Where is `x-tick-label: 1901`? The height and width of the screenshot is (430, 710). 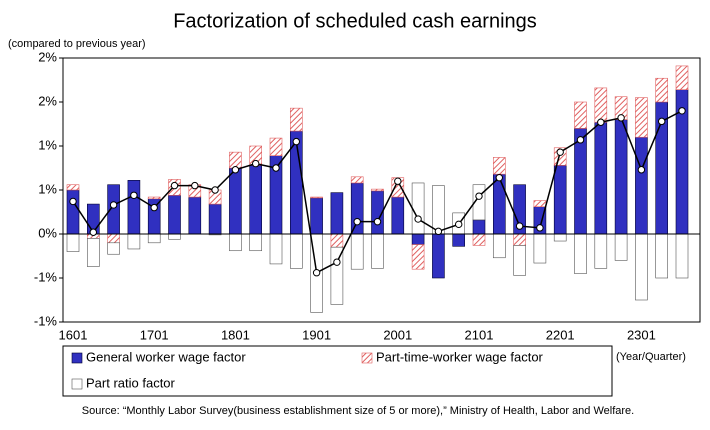 x-tick-label: 1901 is located at coordinates (316, 334).